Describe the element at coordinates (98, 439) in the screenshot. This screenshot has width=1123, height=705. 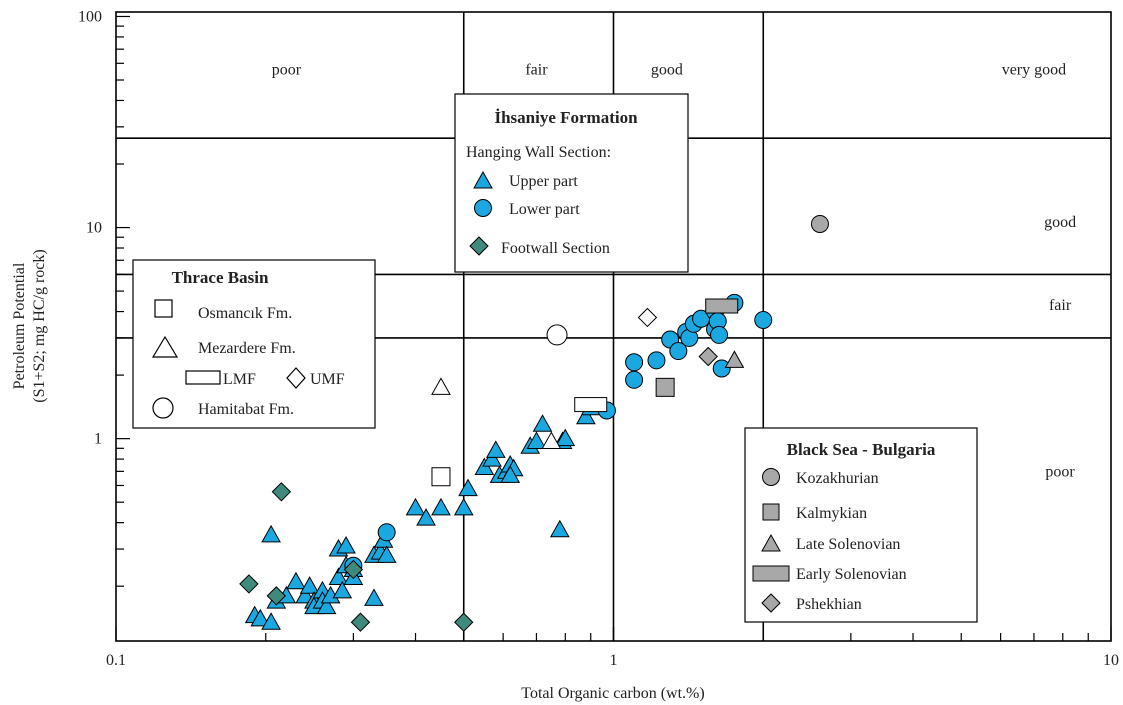
I see `y-tick-label: 1` at that location.